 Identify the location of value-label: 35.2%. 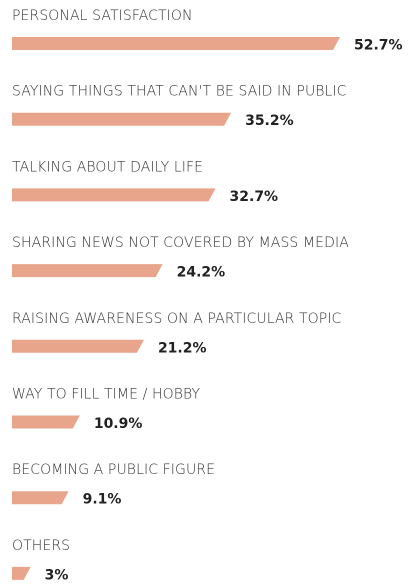
(269, 121).